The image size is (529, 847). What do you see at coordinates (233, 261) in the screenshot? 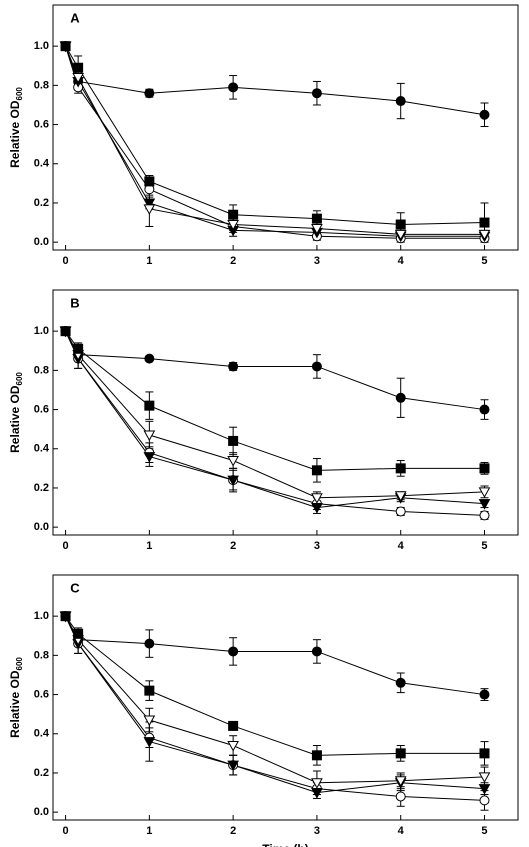
I see `x-tick-label: 2` at bounding box center [233, 261].